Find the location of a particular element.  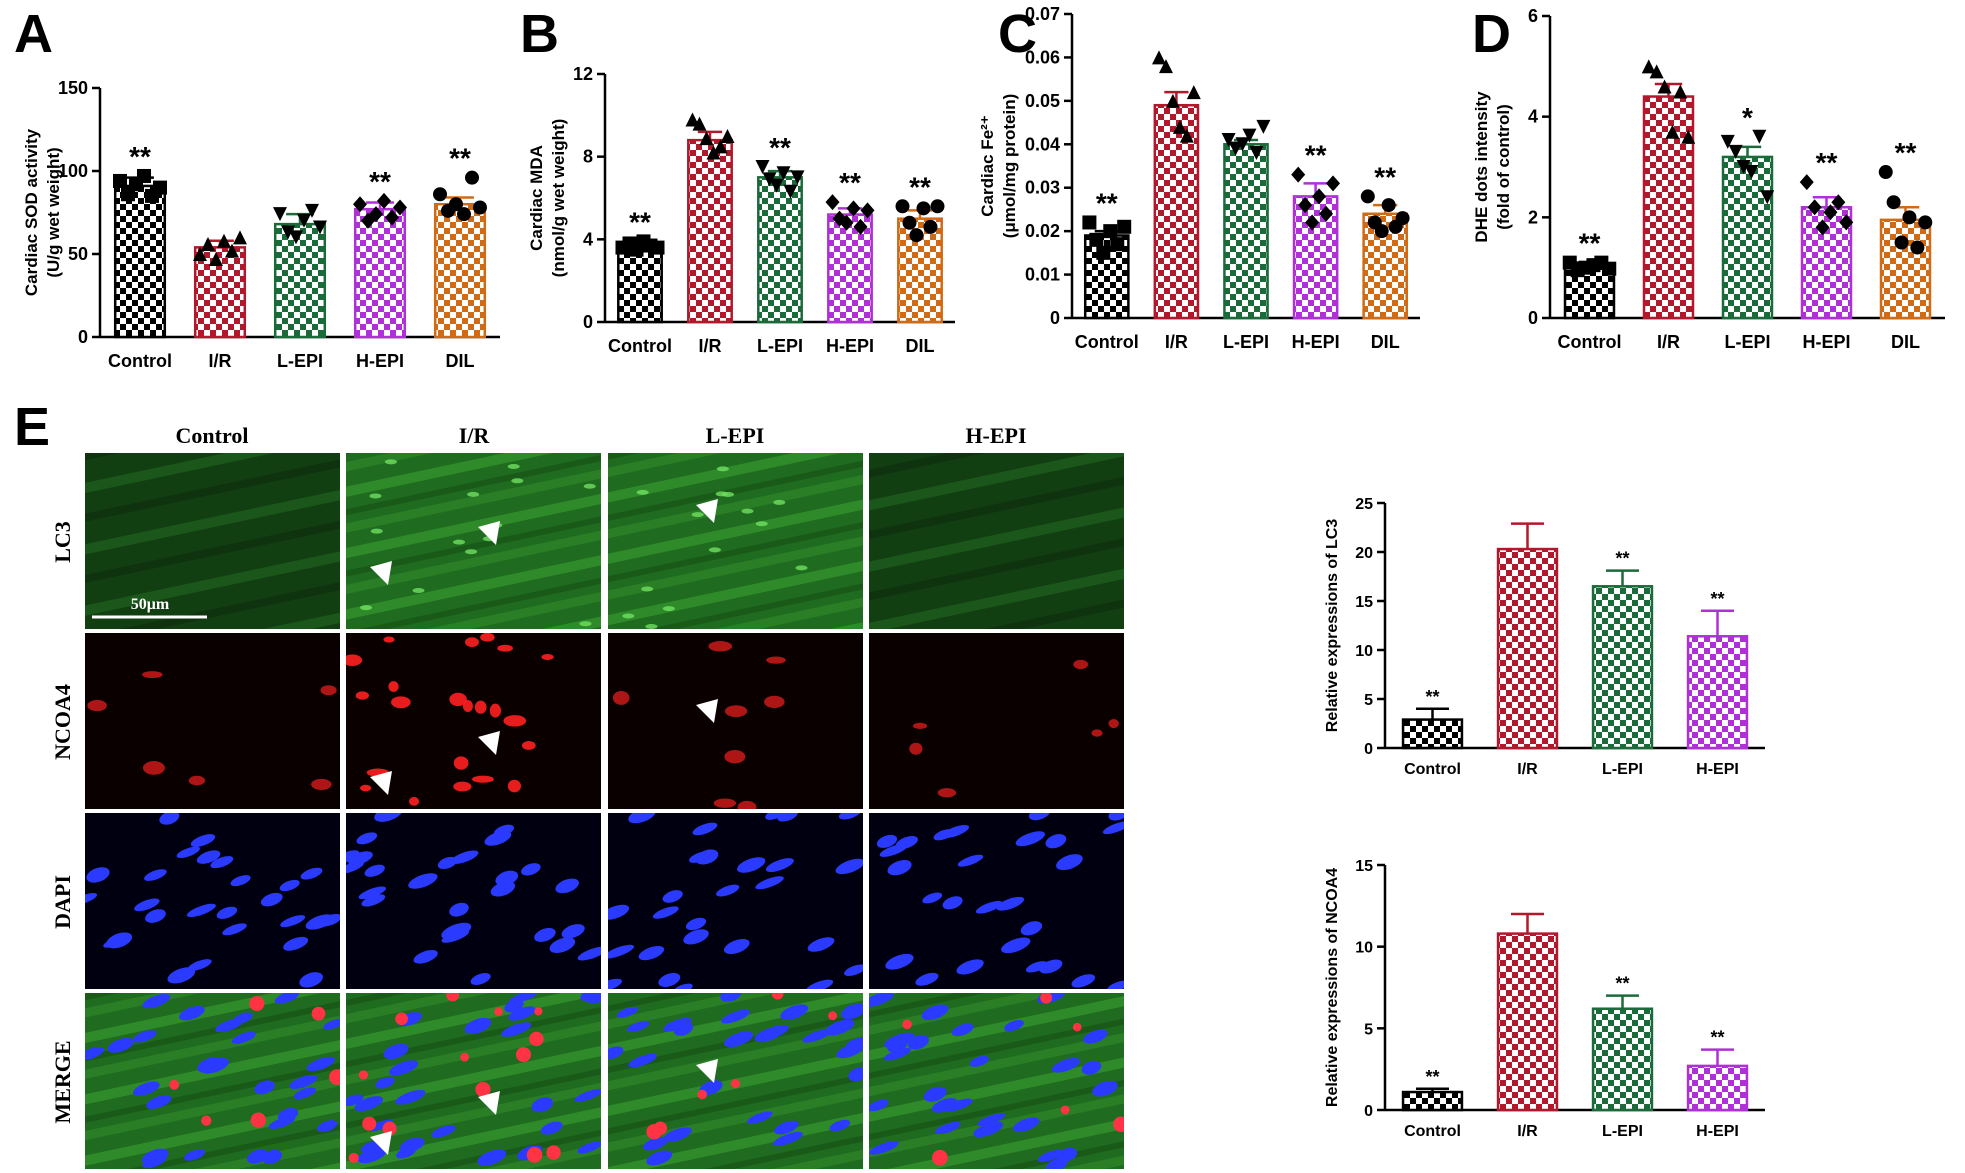

y-tick-label: 8 is located at coordinates (588, 157).